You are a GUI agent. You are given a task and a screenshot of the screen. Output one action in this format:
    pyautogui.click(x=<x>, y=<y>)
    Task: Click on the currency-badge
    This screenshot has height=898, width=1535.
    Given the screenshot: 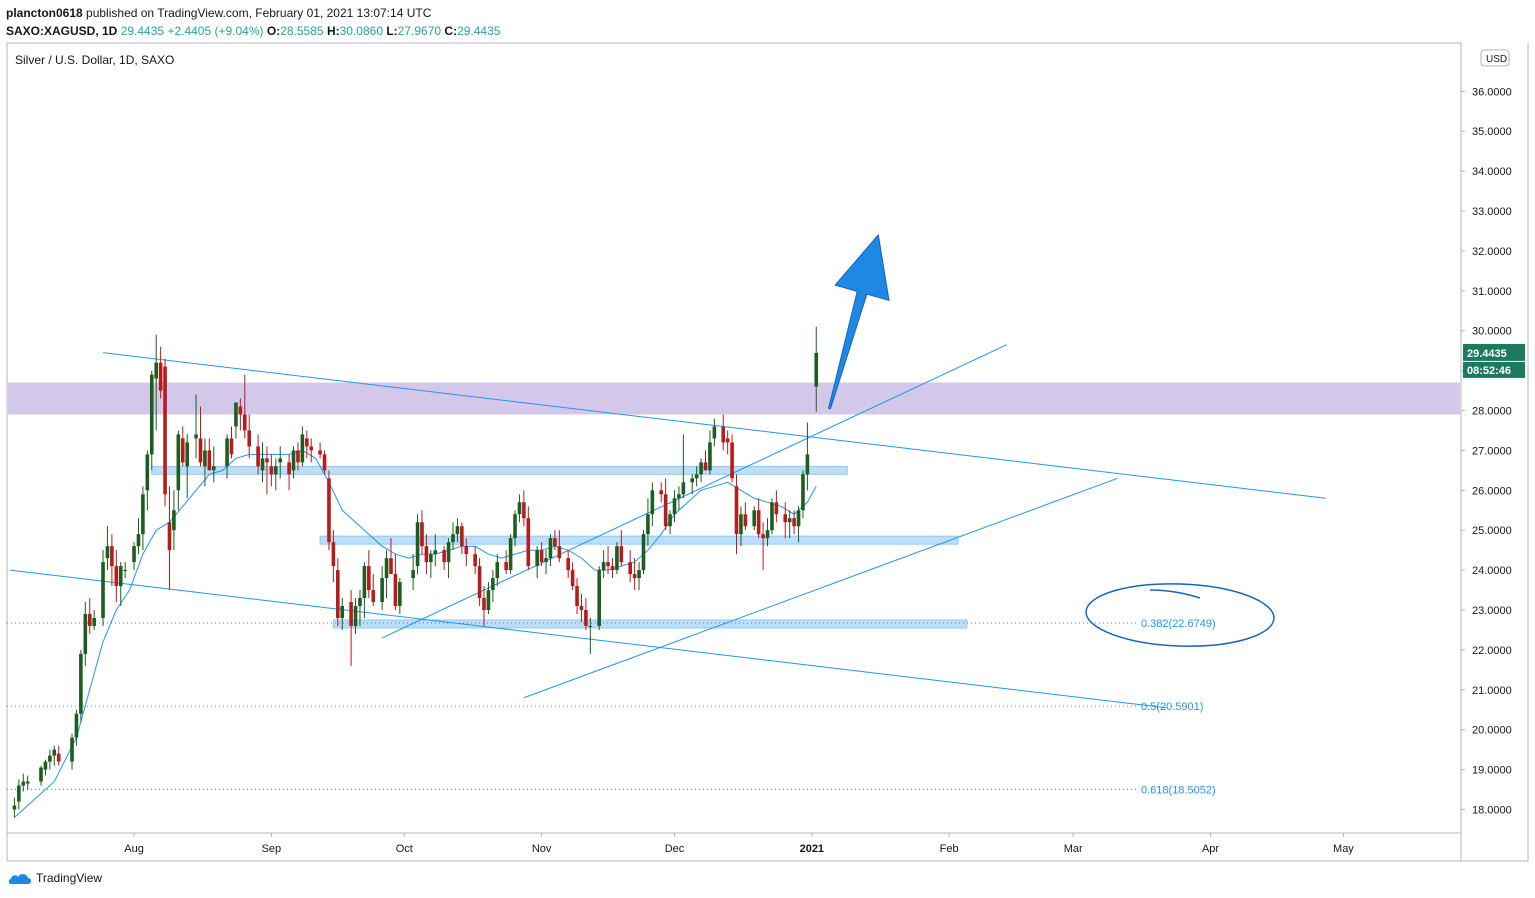 What is the action you would take?
    pyautogui.click(x=1495, y=58)
    